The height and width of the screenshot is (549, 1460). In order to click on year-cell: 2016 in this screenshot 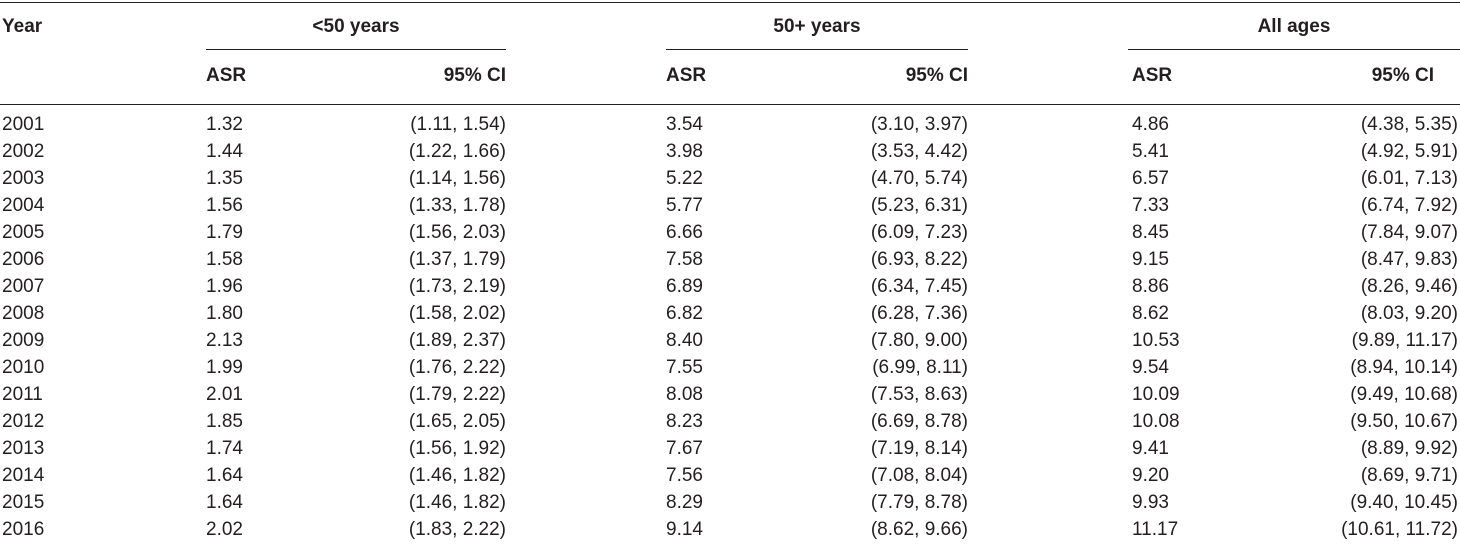, I will do `click(23, 529)`.